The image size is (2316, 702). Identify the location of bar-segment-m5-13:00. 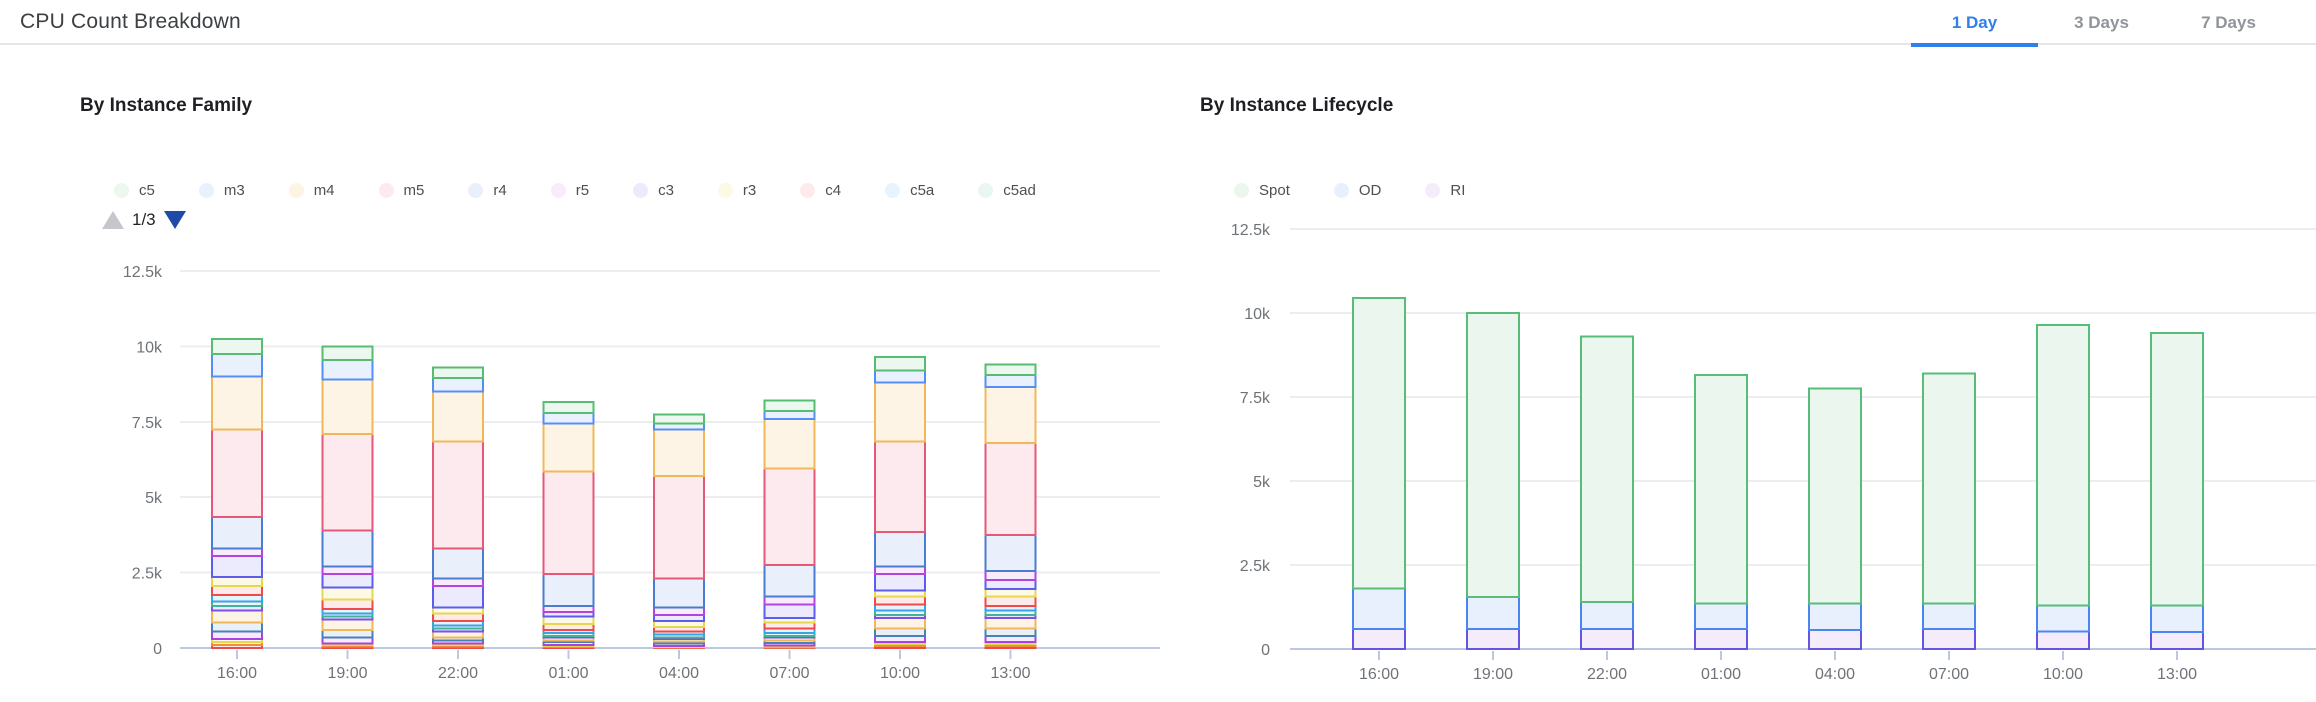
(1010, 488).